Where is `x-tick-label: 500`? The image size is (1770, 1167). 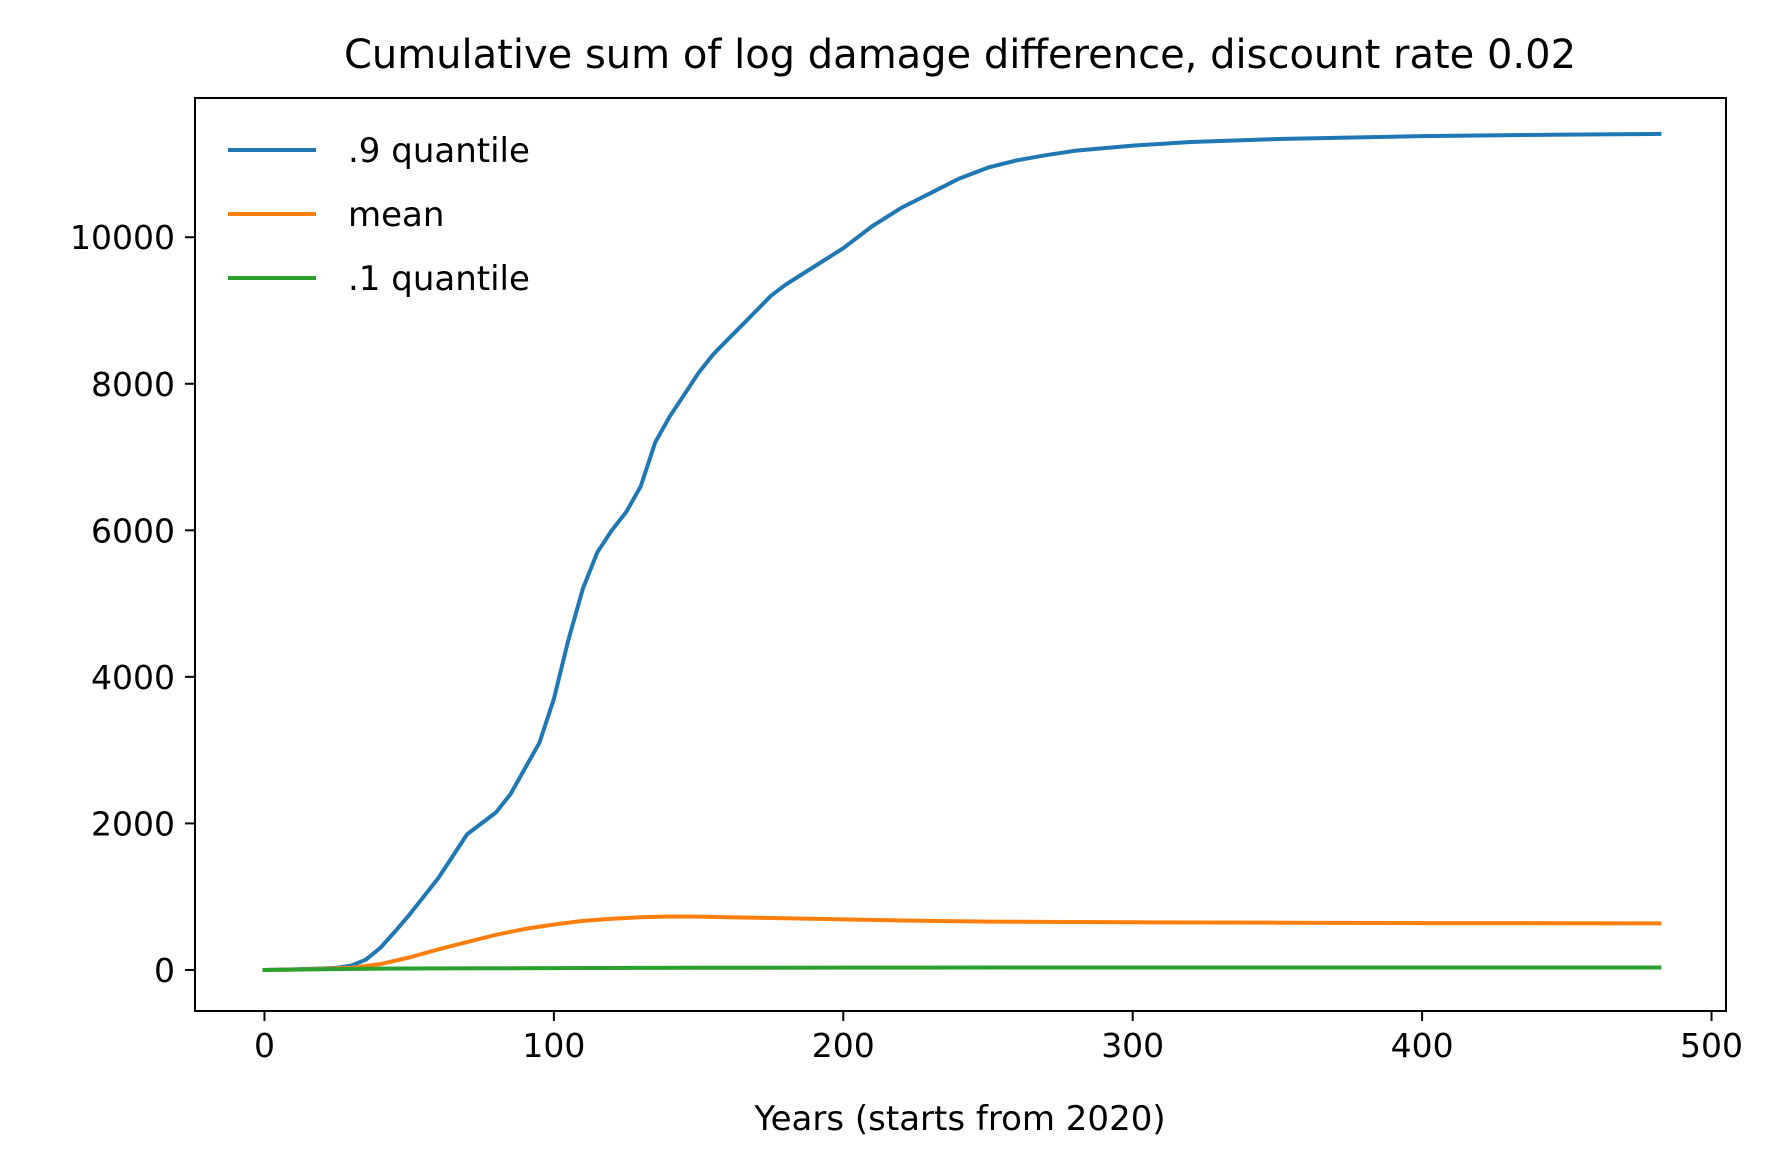 x-tick-label: 500 is located at coordinates (1711, 1045).